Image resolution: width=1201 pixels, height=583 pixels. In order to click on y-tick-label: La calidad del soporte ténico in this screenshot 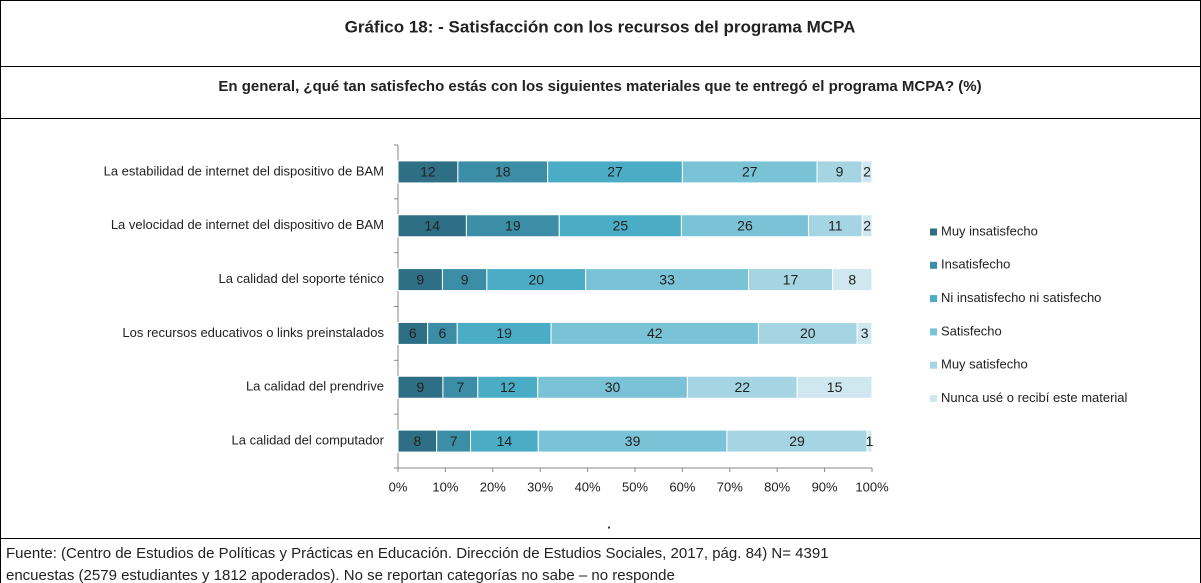, I will do `click(301, 278)`.